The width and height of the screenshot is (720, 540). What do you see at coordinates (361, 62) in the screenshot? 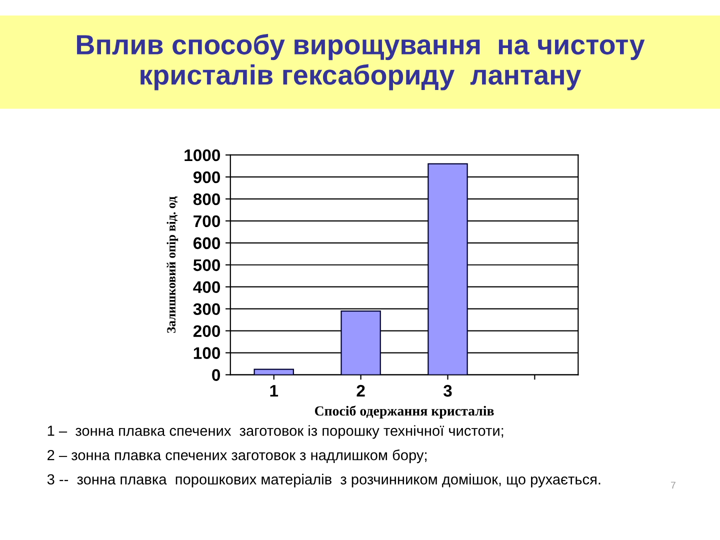
I see `chart-title: Вплив способу вирощування на чистоту кристалів гексабориду лантану` at bounding box center [361, 62].